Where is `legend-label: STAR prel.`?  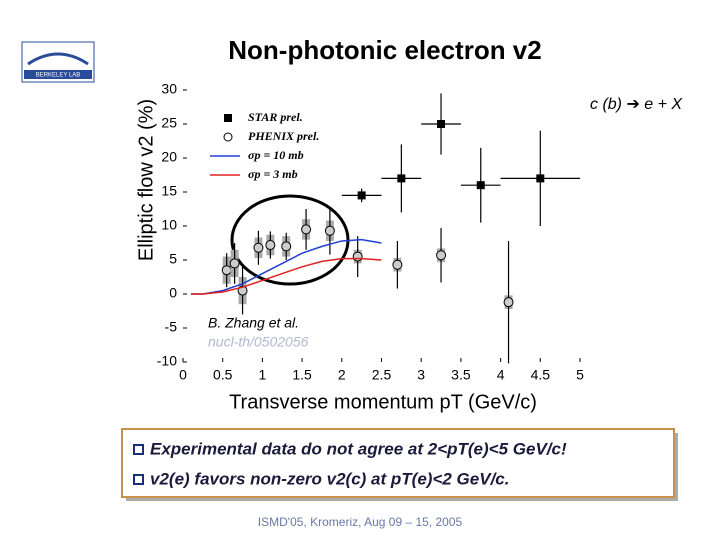 legend-label: STAR prel. is located at coordinates (275, 117).